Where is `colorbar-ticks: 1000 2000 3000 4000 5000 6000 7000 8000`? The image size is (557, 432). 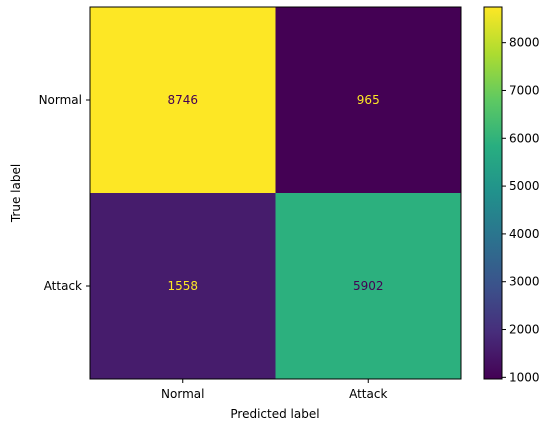 colorbar-ticks: 1000 2000 3000 4000 5000 6000 7000 8000 is located at coordinates (521, 210).